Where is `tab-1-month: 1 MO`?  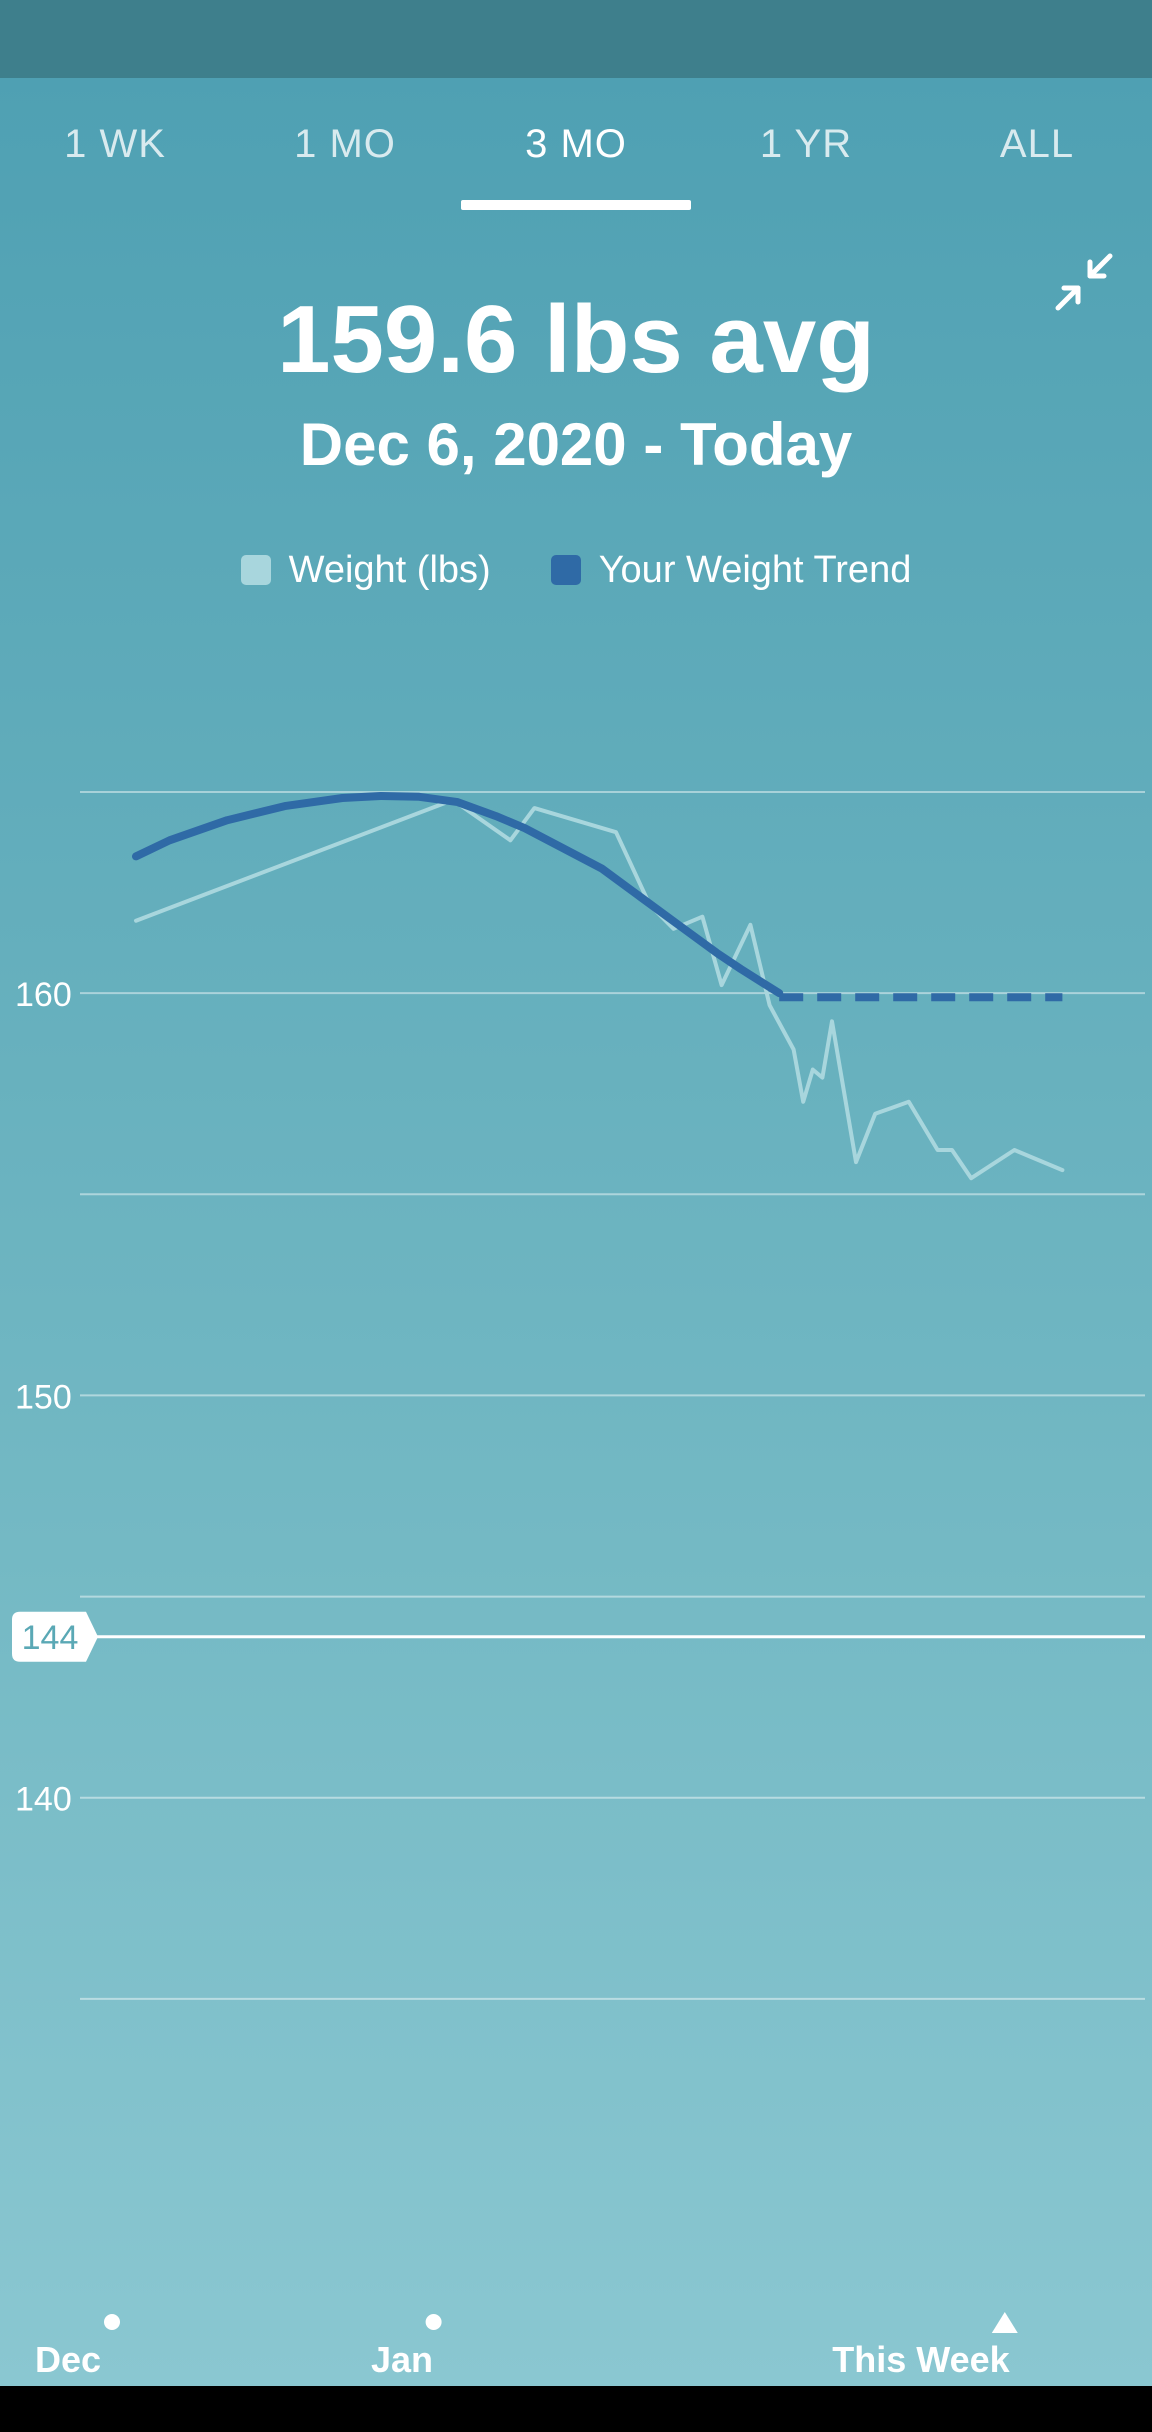
tab-1-month: 1 MO is located at coordinates (345, 144).